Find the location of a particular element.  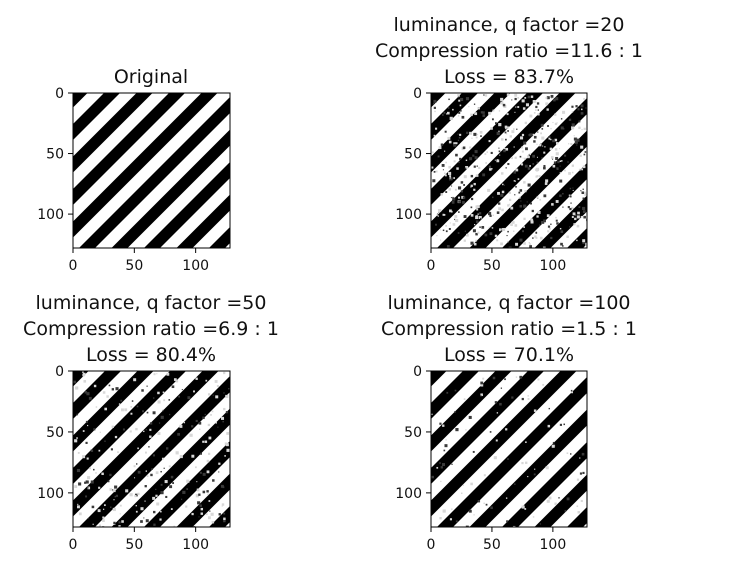

axes-frame is located at coordinates (509, 170).